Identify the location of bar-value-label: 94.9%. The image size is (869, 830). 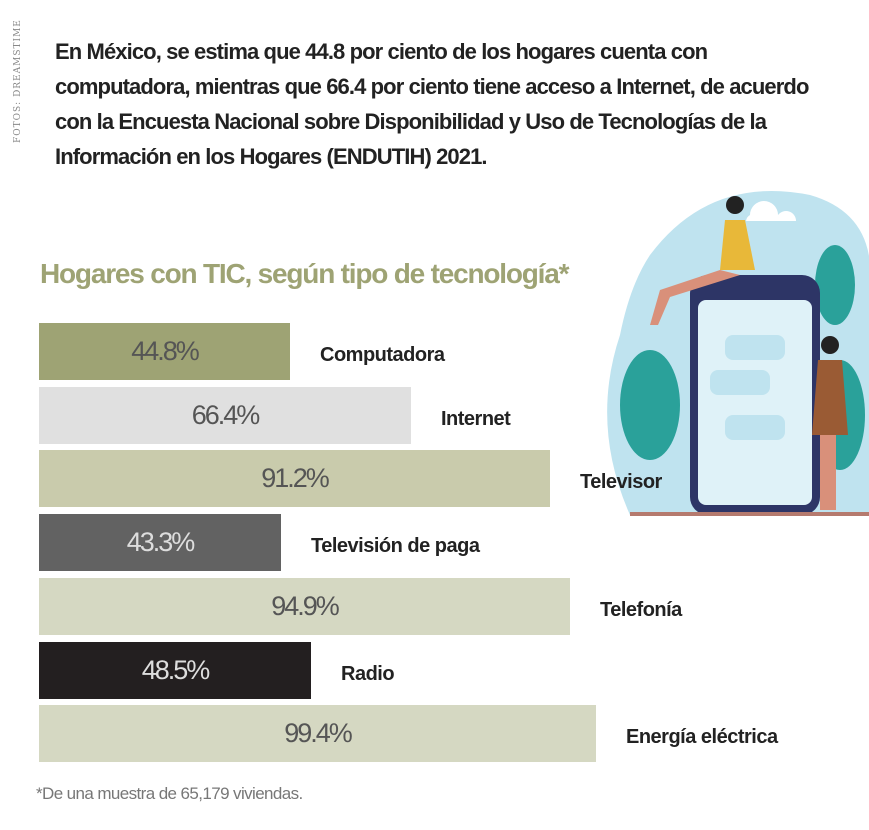
(305, 606).